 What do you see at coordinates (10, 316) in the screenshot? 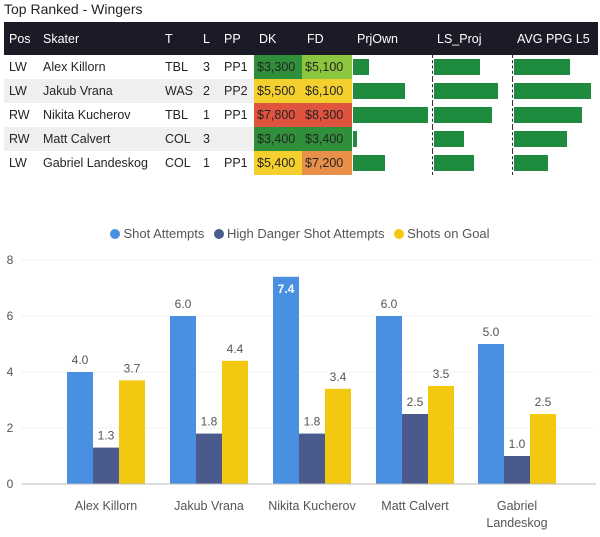
I see `y-tick-label: 6` at bounding box center [10, 316].